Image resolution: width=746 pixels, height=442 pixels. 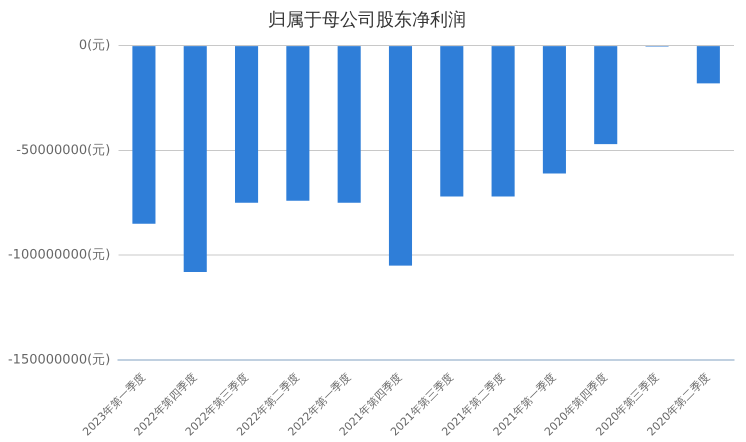 I want to click on chart-title: 归属于母公司股东净利润, so click(x=367, y=19).